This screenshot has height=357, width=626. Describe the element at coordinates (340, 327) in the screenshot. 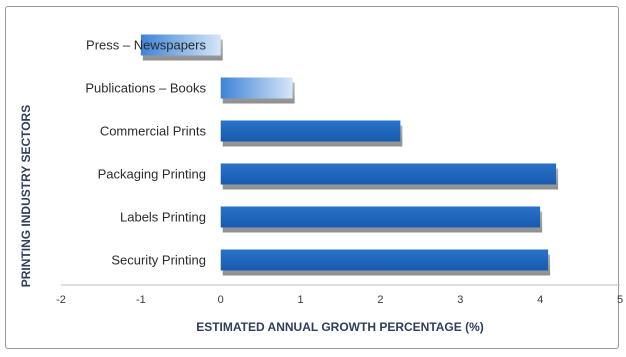

I see `x-axis-title: ESTIMATED ANNUAL GROWTH PERCENTAGE (%)` at that location.